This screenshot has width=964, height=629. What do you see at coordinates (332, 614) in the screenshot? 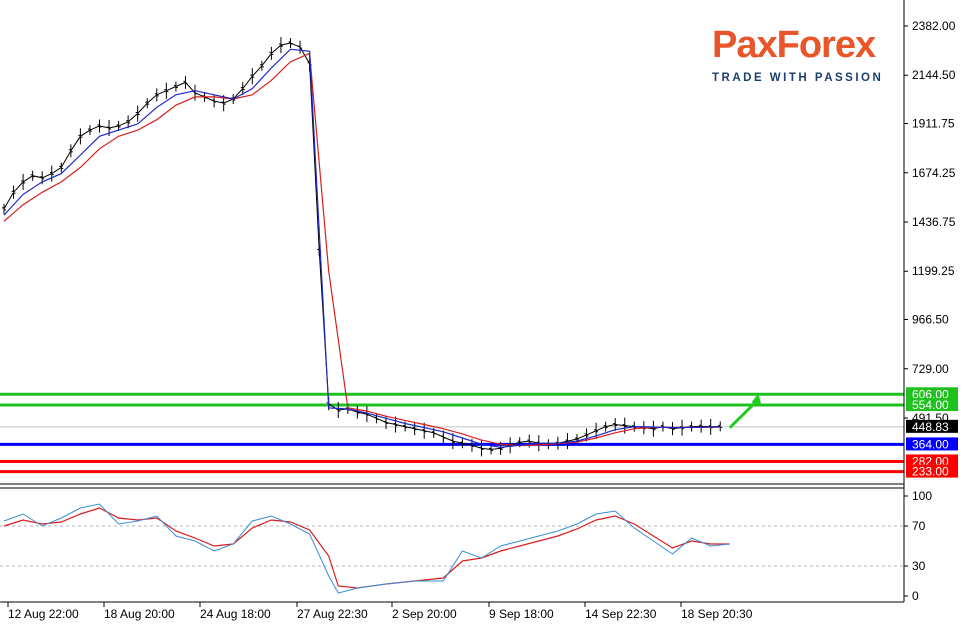
I see `time-tick-label: 27 Aug 22:30` at bounding box center [332, 614].